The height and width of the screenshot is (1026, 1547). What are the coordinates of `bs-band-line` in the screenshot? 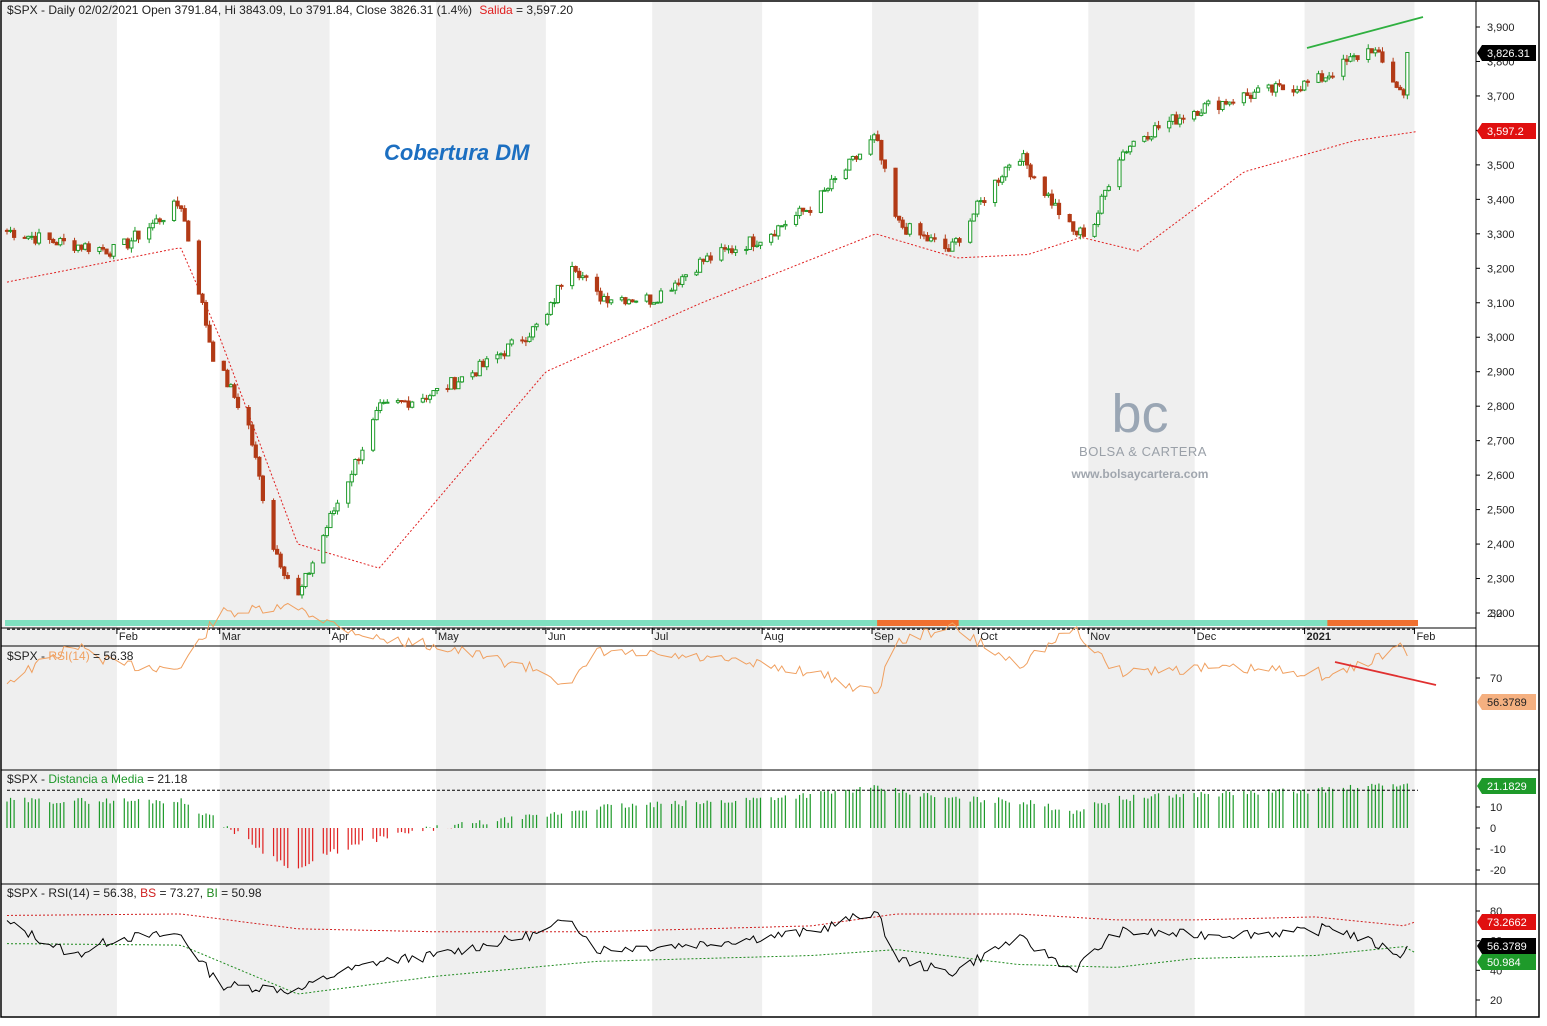 It's located at (711, 923).